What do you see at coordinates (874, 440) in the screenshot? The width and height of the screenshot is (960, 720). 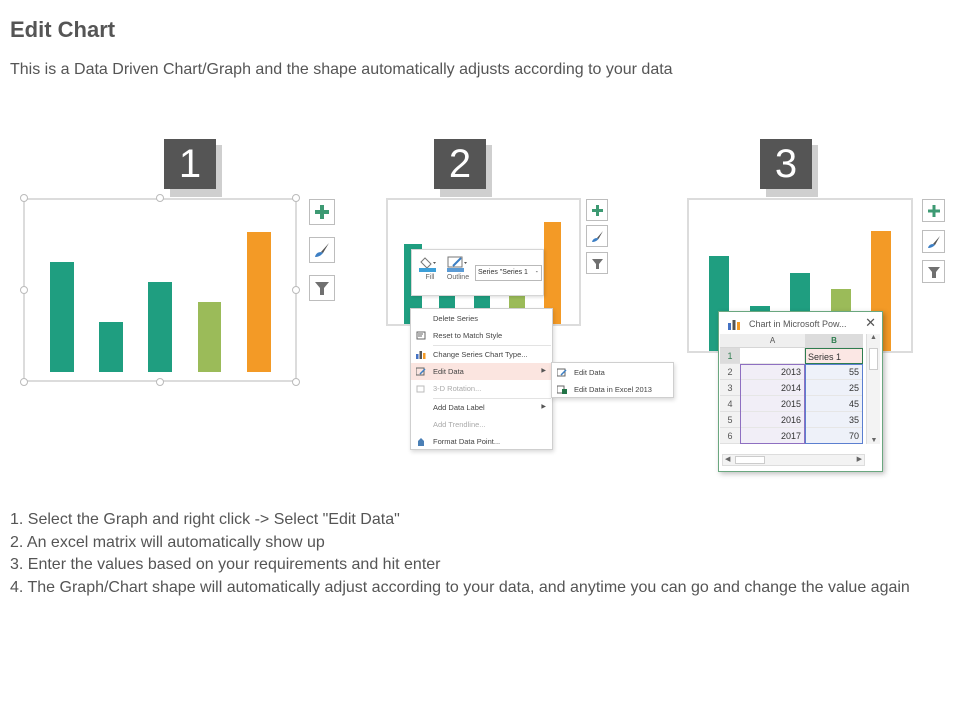 I see `scroll-down-icon: ▼` at bounding box center [874, 440].